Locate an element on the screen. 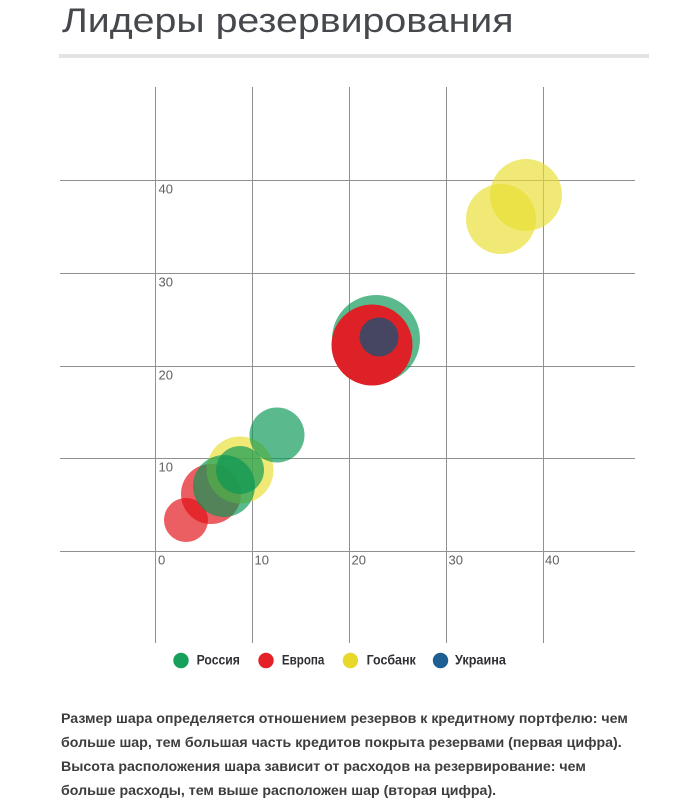  svg-text: Госбанк is located at coordinates (391, 659).